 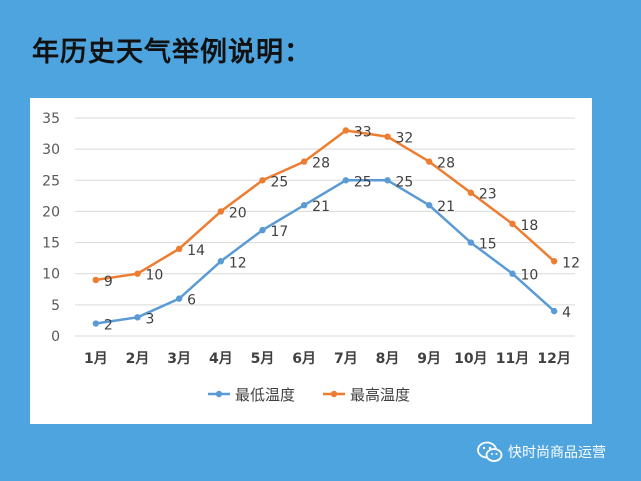 I want to click on y-tick-label: 30, so click(x=51, y=150).